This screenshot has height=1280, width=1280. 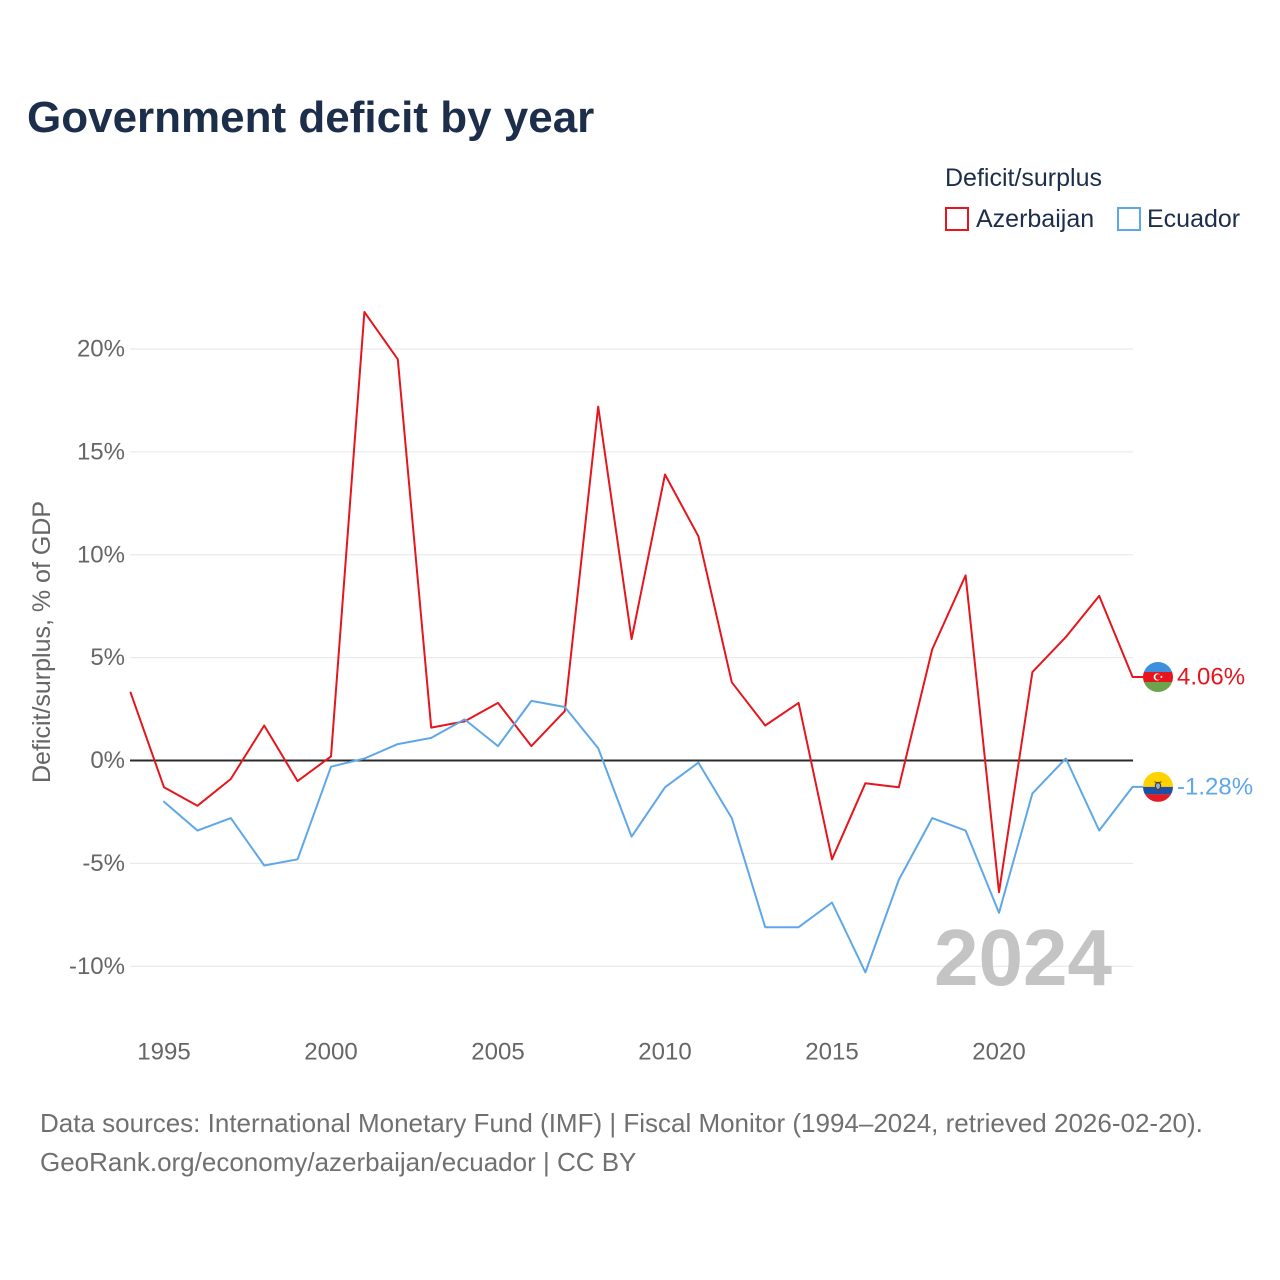 I want to click on y-tick-label: 15%, so click(x=101, y=451).